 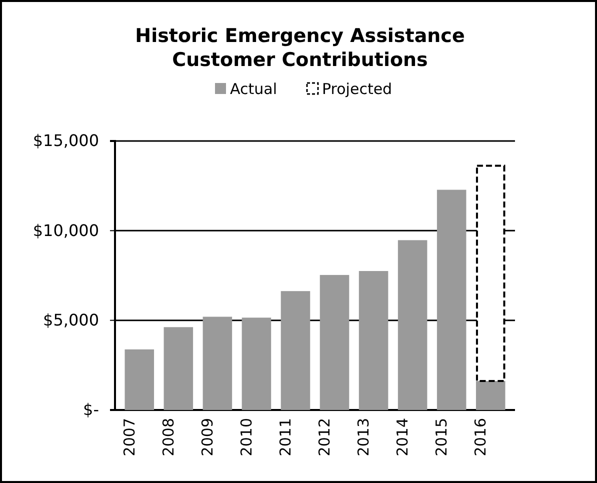 I want to click on x-tick-label: 2011, so click(x=285, y=437).